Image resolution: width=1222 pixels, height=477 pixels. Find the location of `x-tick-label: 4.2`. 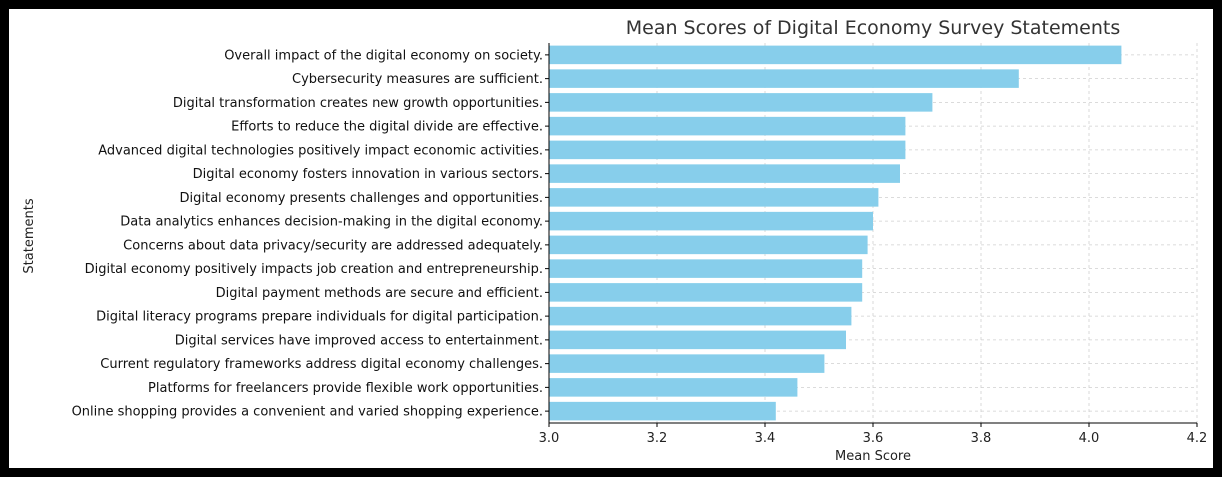

x-tick-label: 4.2 is located at coordinates (1197, 438).